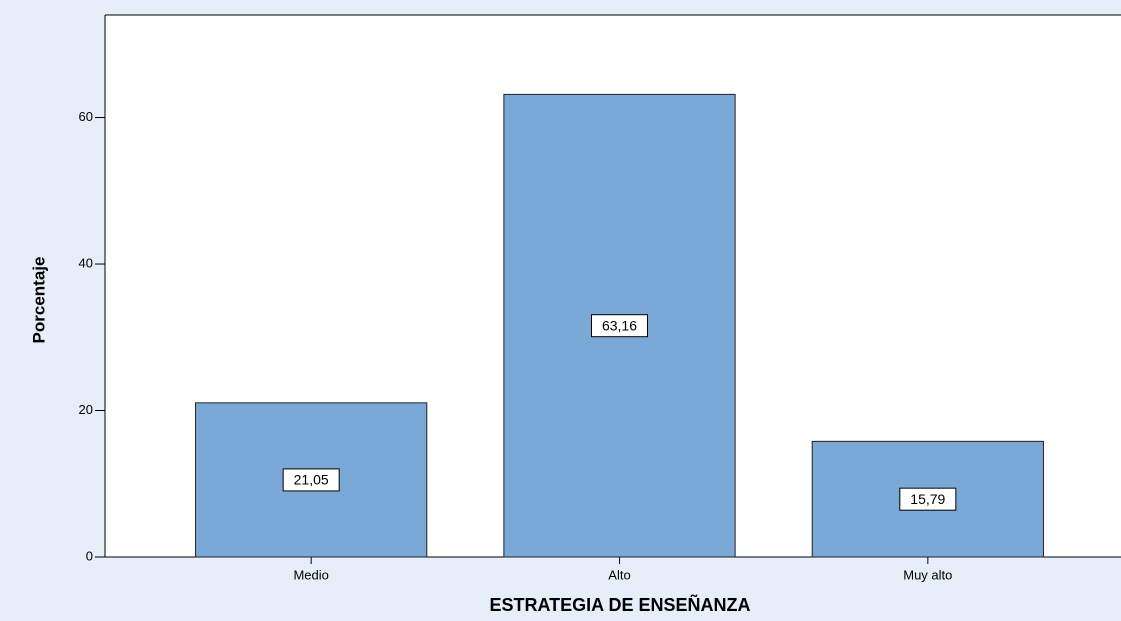 The height and width of the screenshot is (621, 1121). I want to click on data-label: 15,79, so click(927, 499).